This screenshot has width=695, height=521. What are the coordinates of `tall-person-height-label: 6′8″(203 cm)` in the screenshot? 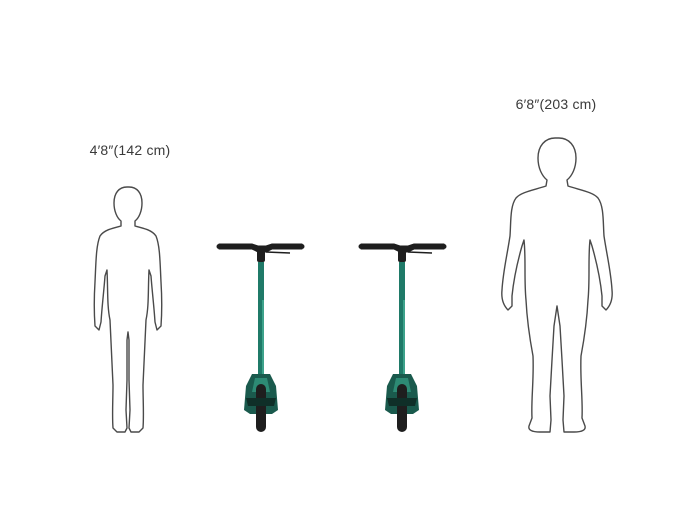 It's located at (556, 104).